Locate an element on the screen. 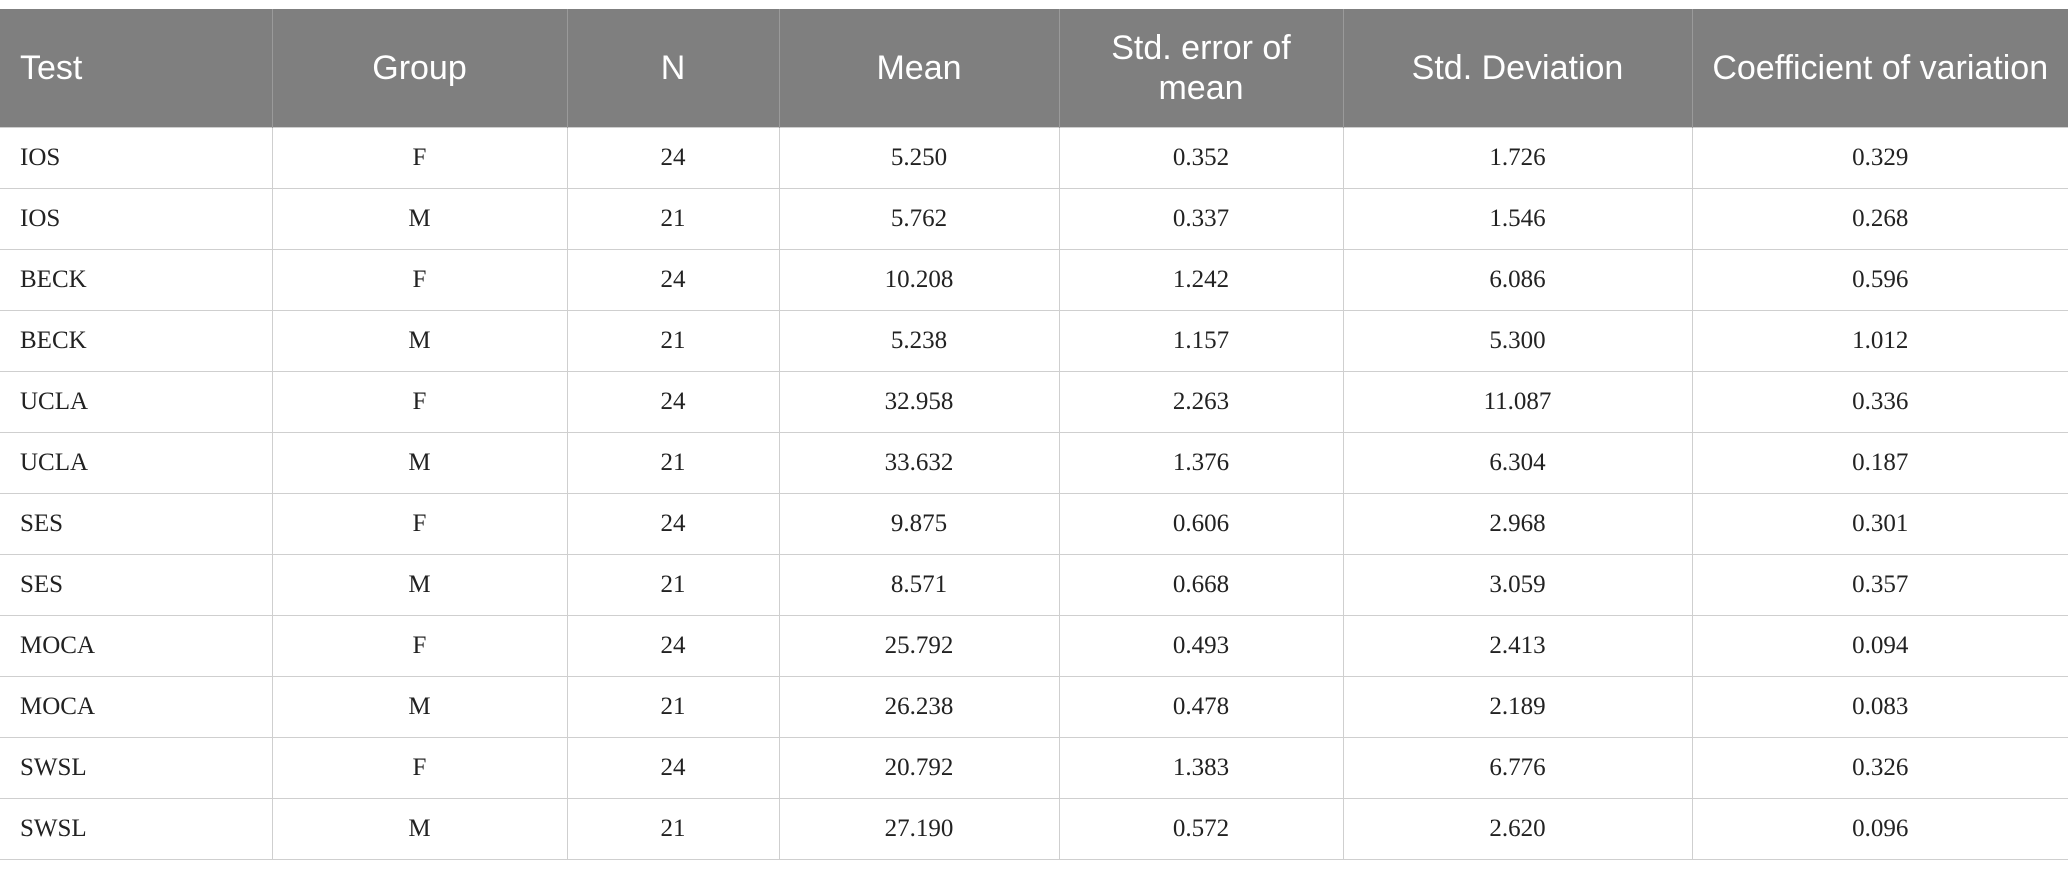 Image resolution: width=2068 pixels, height=874 pixels. table-cell: 5.762 is located at coordinates (919, 219).